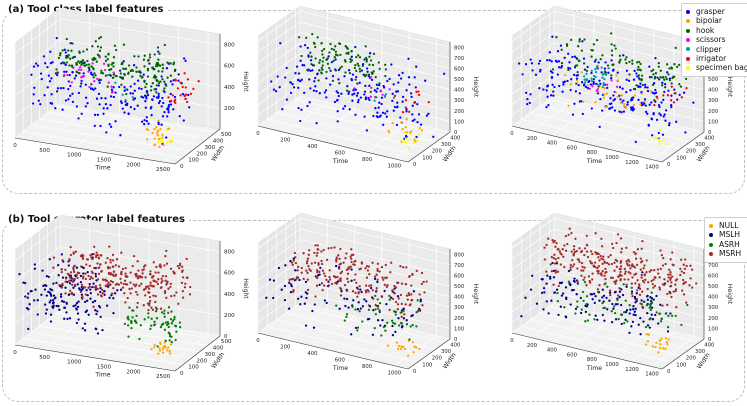  I want to click on z-axis-label: Height, so click(245, 81).